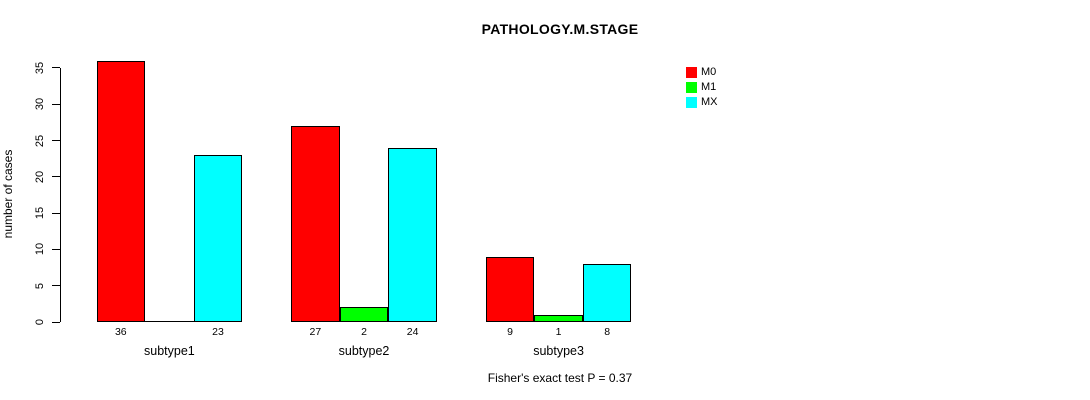  I want to click on legend-row-m1: M1, so click(701, 87).